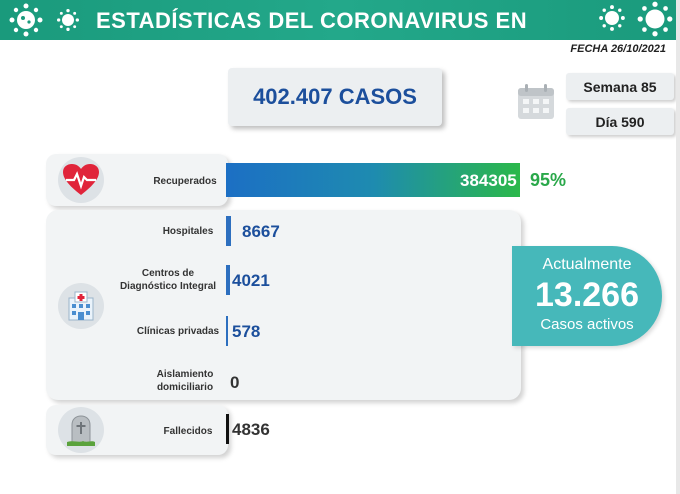 Image resolution: width=680 pixels, height=494 pixels. What do you see at coordinates (488, 180) in the screenshot?
I see `recuperados-value: 384305` at bounding box center [488, 180].